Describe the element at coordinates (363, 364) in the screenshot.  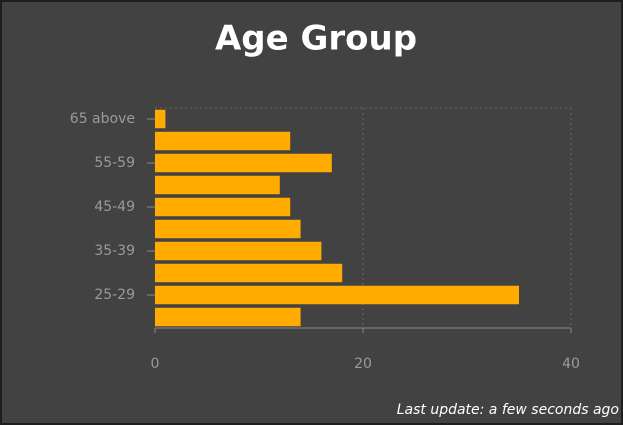
I see `x-tick-label: 20` at that location.